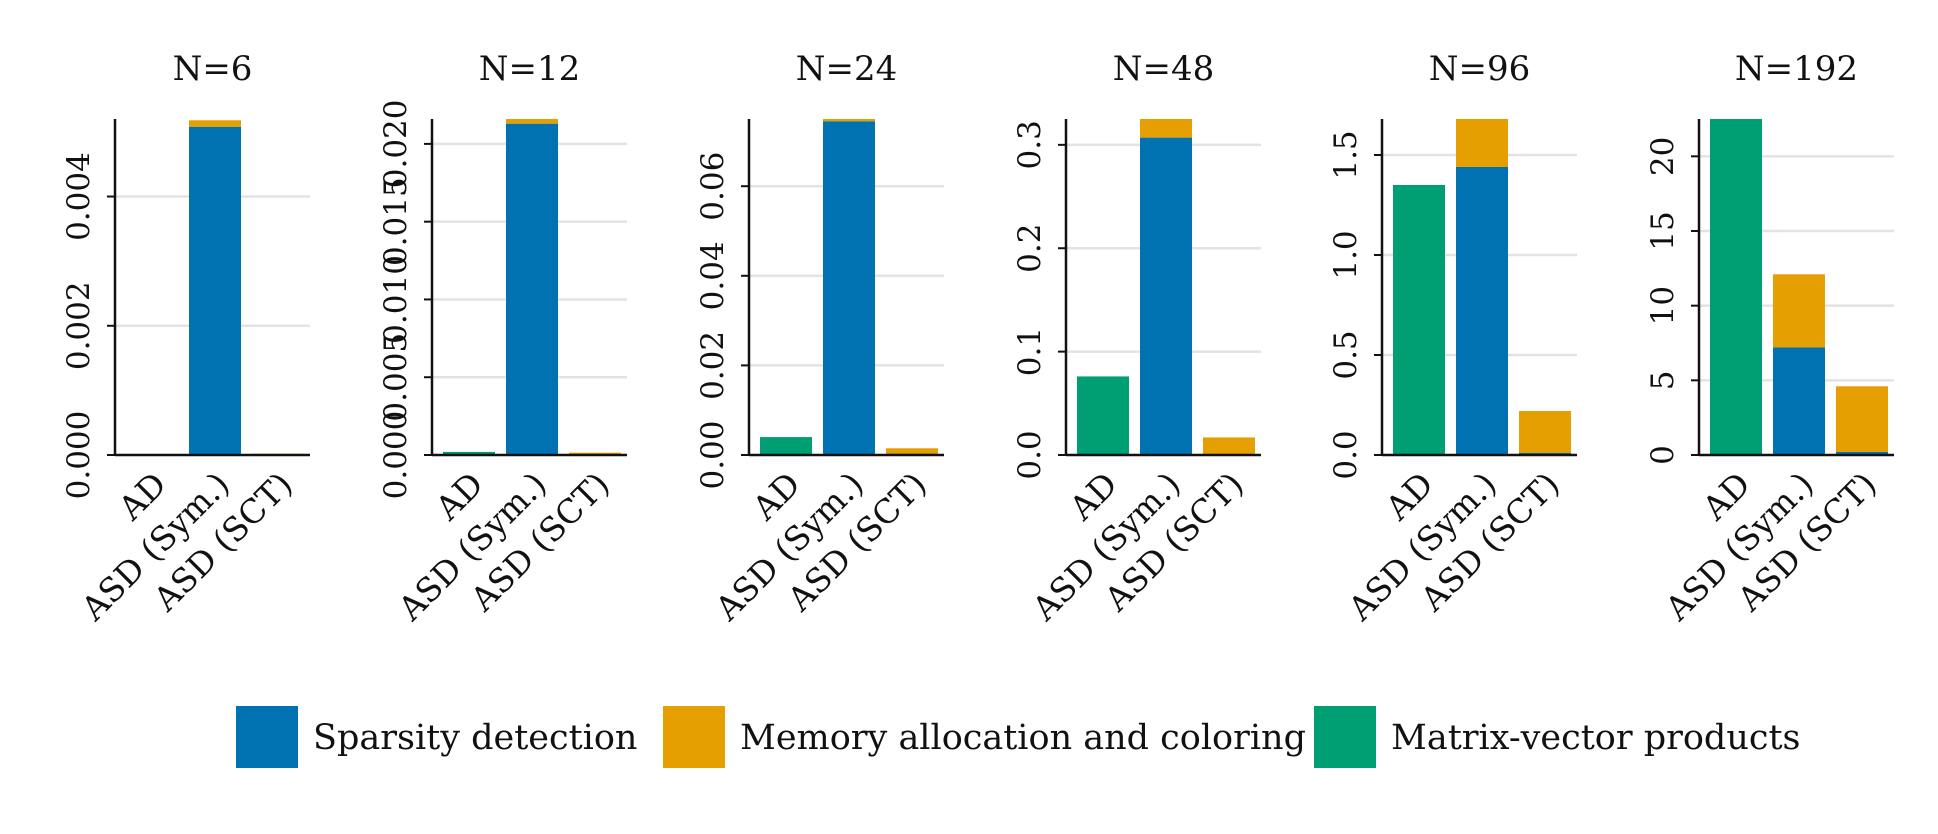  Describe the element at coordinates (267, 737) in the screenshot. I see `legend-swatch-sparsity` at that location.